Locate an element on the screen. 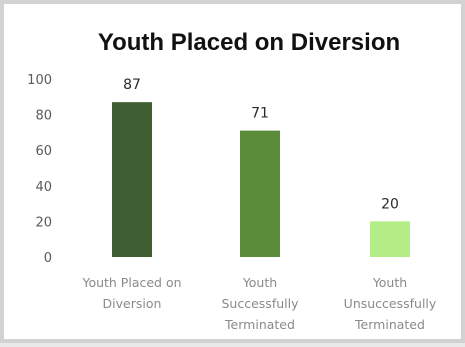 The image size is (465, 347). x-tick-label-line: Unsuccessfully is located at coordinates (390, 303).